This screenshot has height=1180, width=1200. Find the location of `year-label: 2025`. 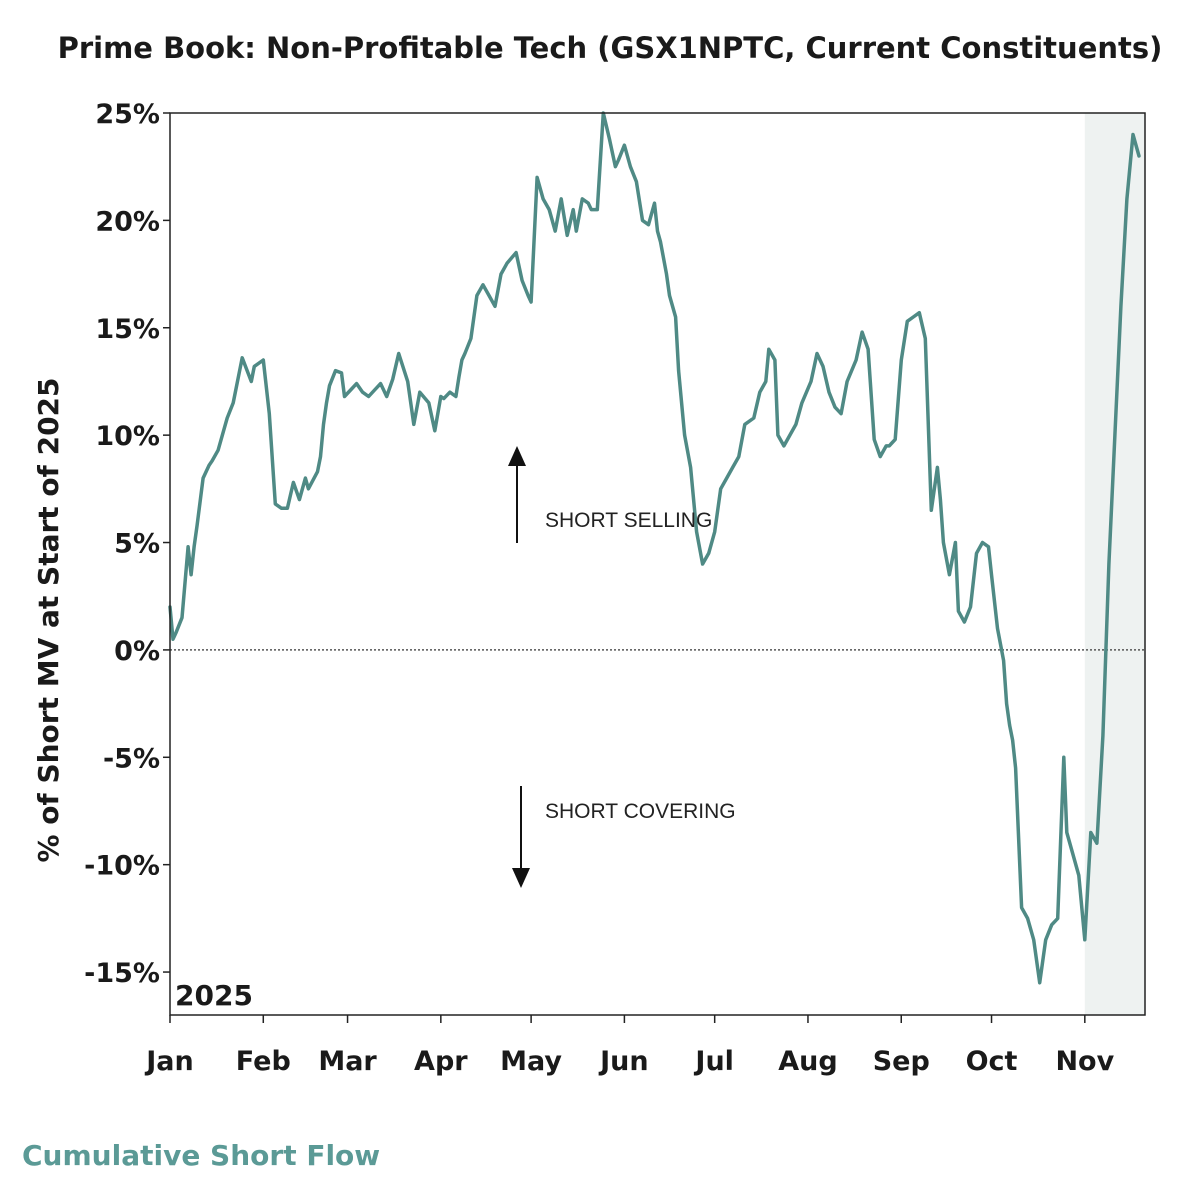

year-label: 2025 is located at coordinates (214, 995).